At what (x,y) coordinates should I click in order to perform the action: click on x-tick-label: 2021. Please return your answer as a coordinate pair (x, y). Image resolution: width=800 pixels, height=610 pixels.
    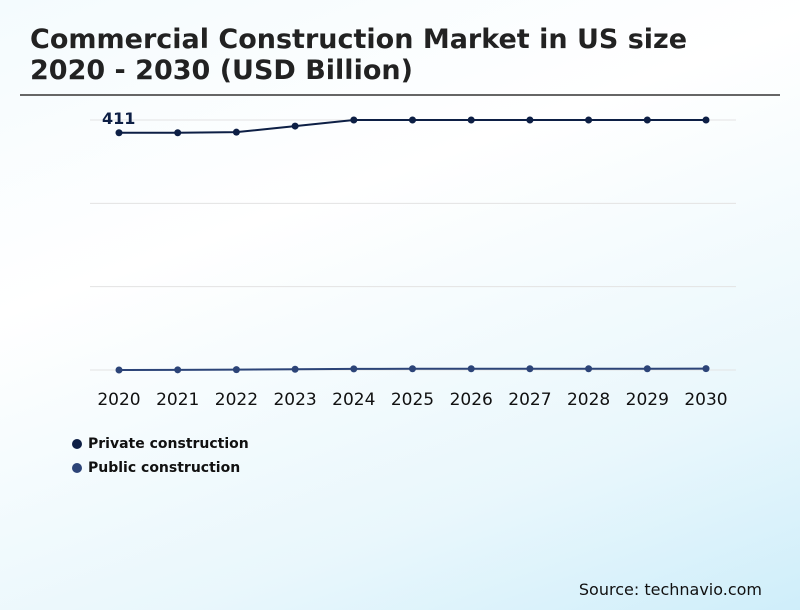
    Looking at the image, I should click on (177, 400).